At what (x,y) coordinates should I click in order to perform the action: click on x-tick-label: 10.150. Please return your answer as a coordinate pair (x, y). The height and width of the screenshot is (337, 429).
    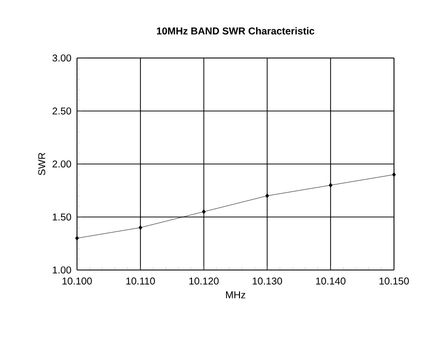
    Looking at the image, I should click on (394, 281).